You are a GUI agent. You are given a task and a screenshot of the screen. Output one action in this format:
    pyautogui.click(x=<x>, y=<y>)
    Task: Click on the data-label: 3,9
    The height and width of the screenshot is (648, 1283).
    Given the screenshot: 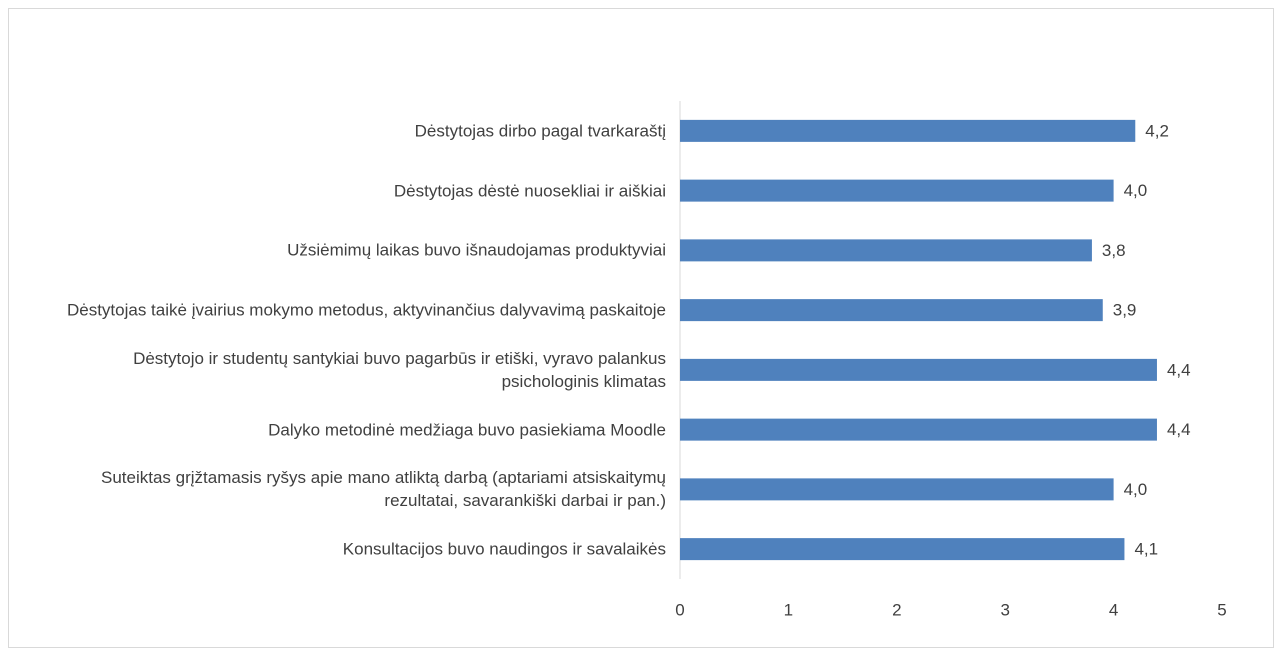 What is the action you would take?
    pyautogui.click(x=1125, y=310)
    